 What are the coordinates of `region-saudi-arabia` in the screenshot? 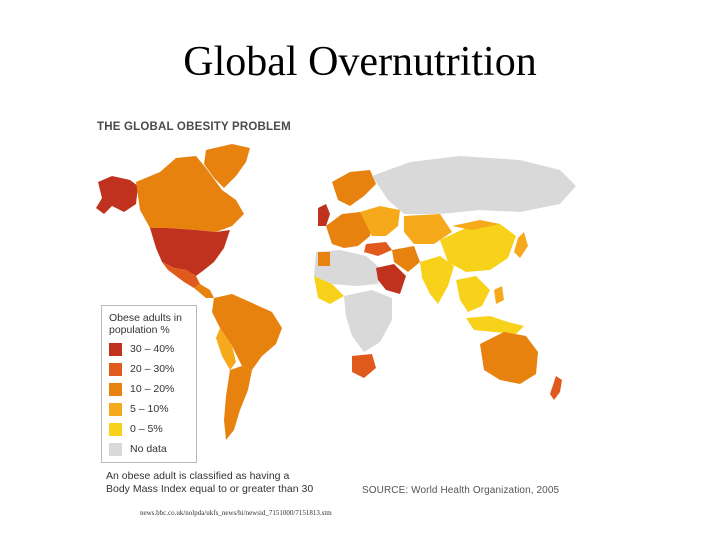 It's located at (391, 279).